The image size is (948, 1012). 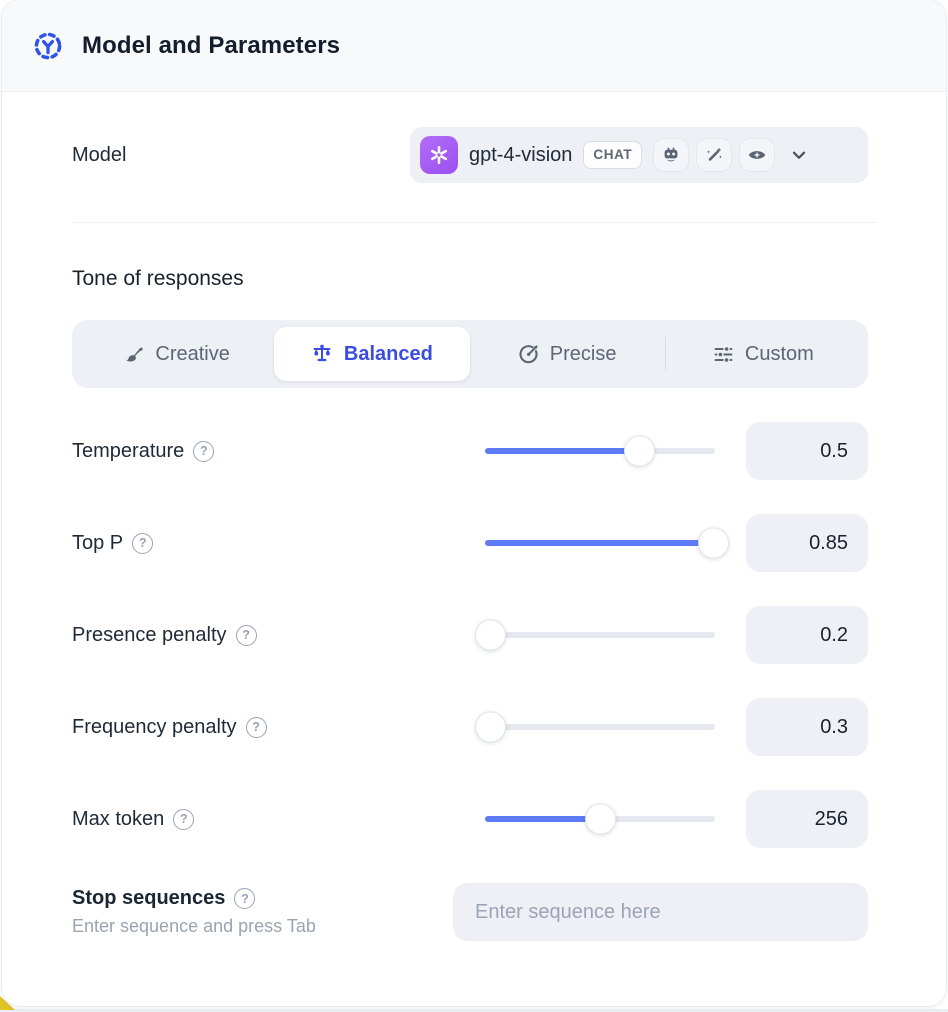 What do you see at coordinates (128, 450) in the screenshot?
I see `param-label: Temperature` at bounding box center [128, 450].